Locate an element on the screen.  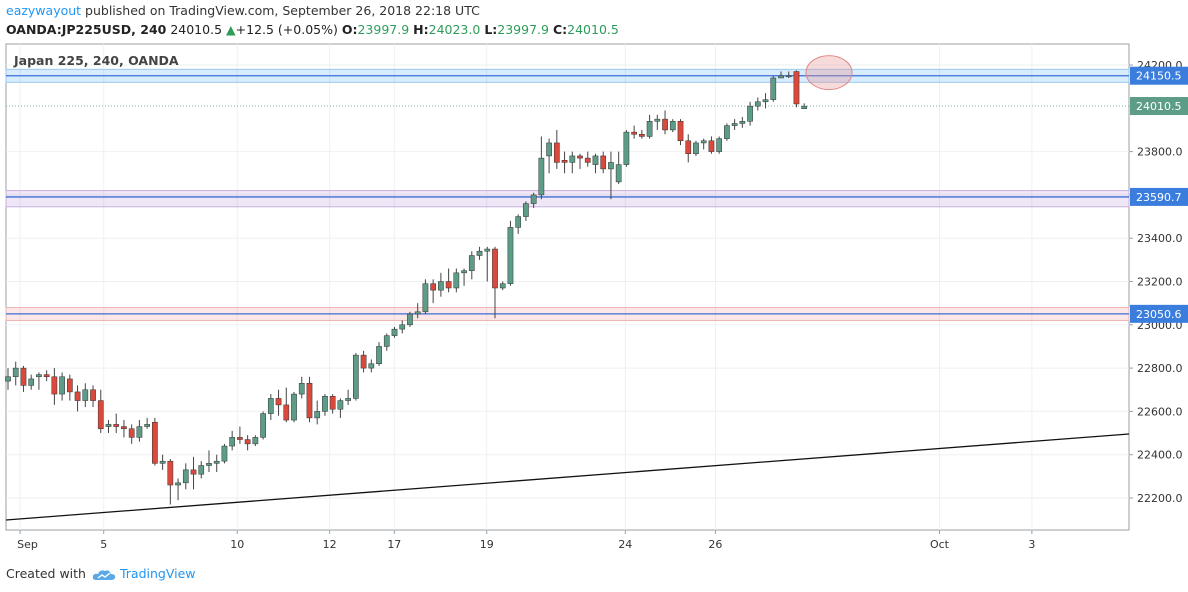
time-axis: Sep 5 10 12 17 19 24 26 Oct 3 is located at coordinates (526, 540).